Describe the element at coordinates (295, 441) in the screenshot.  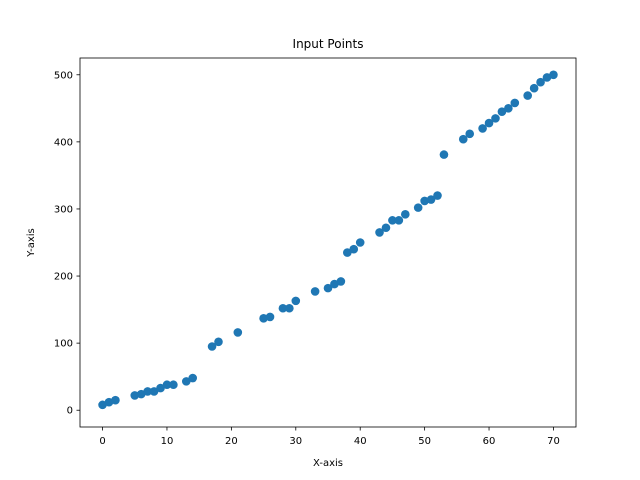
I see `x-tick-label: 30` at that location.